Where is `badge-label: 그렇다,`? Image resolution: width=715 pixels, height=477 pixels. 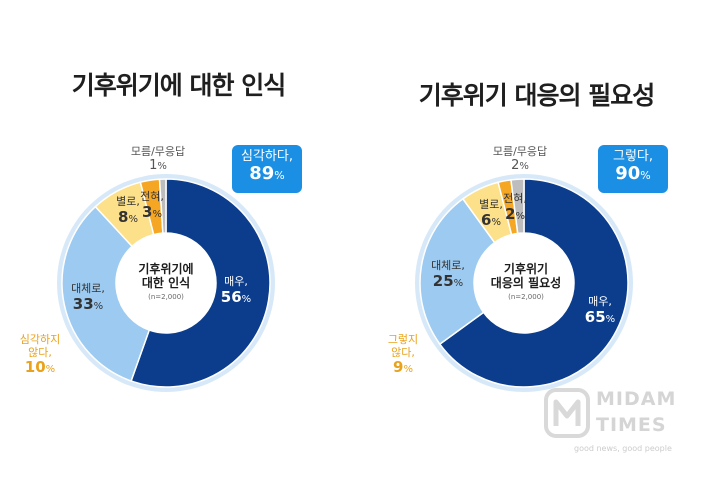
badge-label: 그렇다, is located at coordinates (632, 156).